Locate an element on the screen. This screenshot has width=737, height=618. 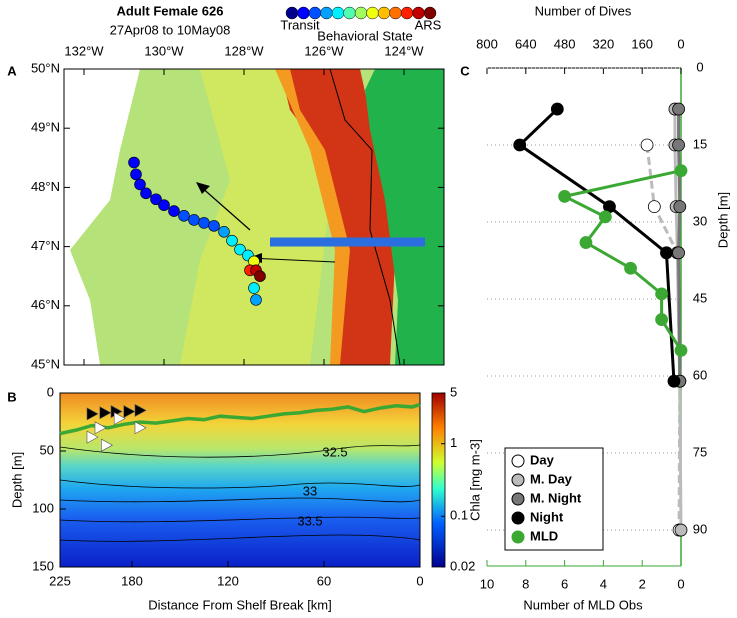
y-tick-label: 46°N is located at coordinates (45, 304).